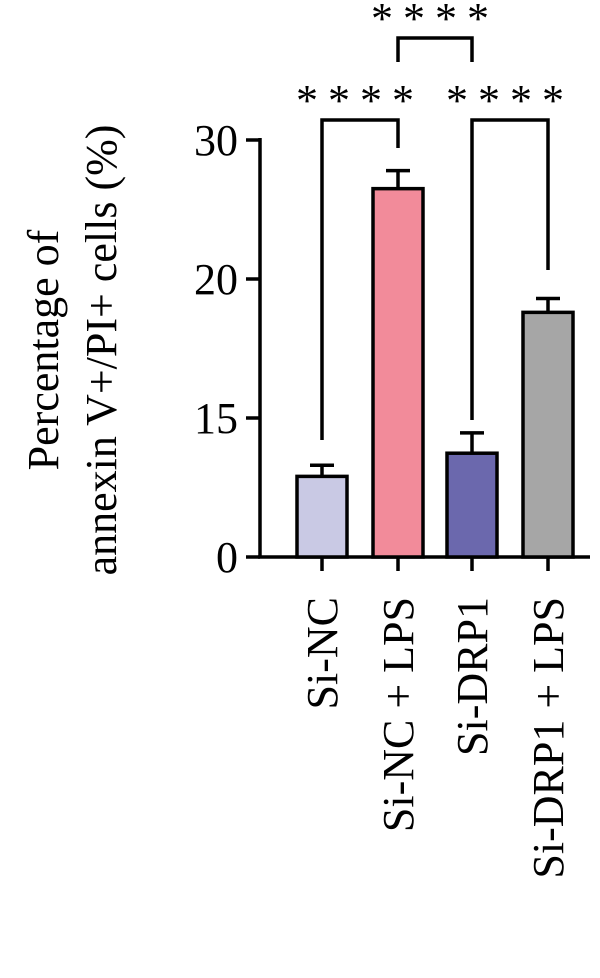  I want to click on y-label-line: Percentage of, so click(43, 349).